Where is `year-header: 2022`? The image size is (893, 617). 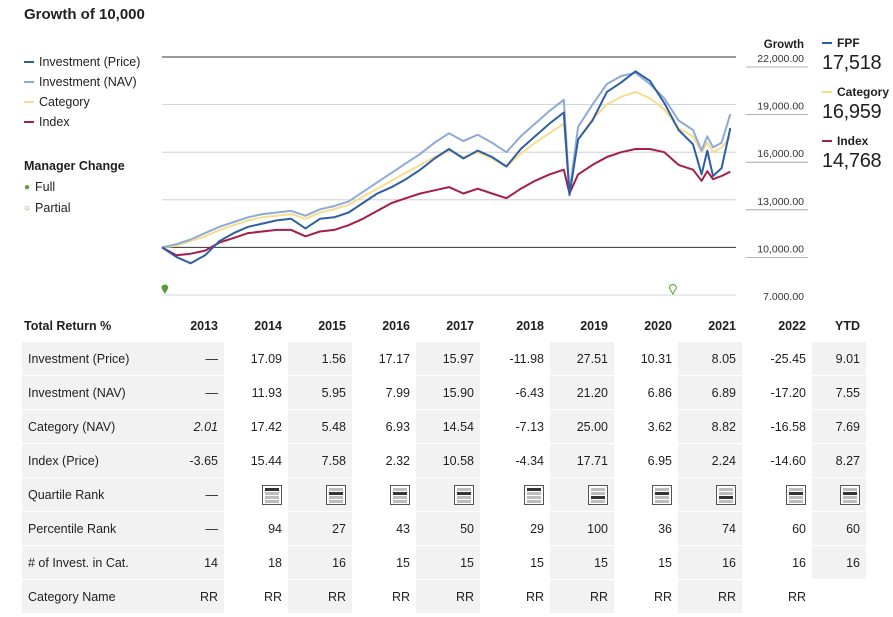 year-header: 2022 is located at coordinates (792, 326).